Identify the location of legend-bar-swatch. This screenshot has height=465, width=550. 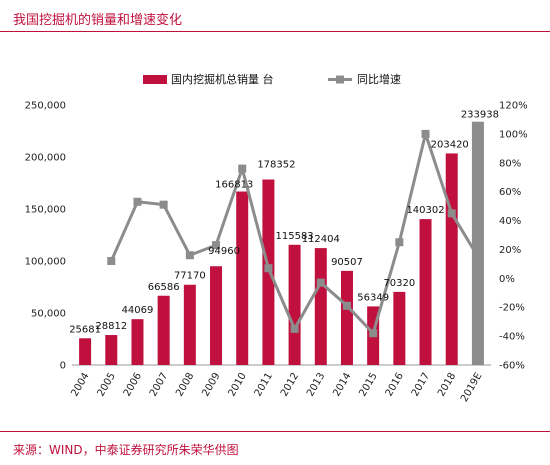
(155, 79).